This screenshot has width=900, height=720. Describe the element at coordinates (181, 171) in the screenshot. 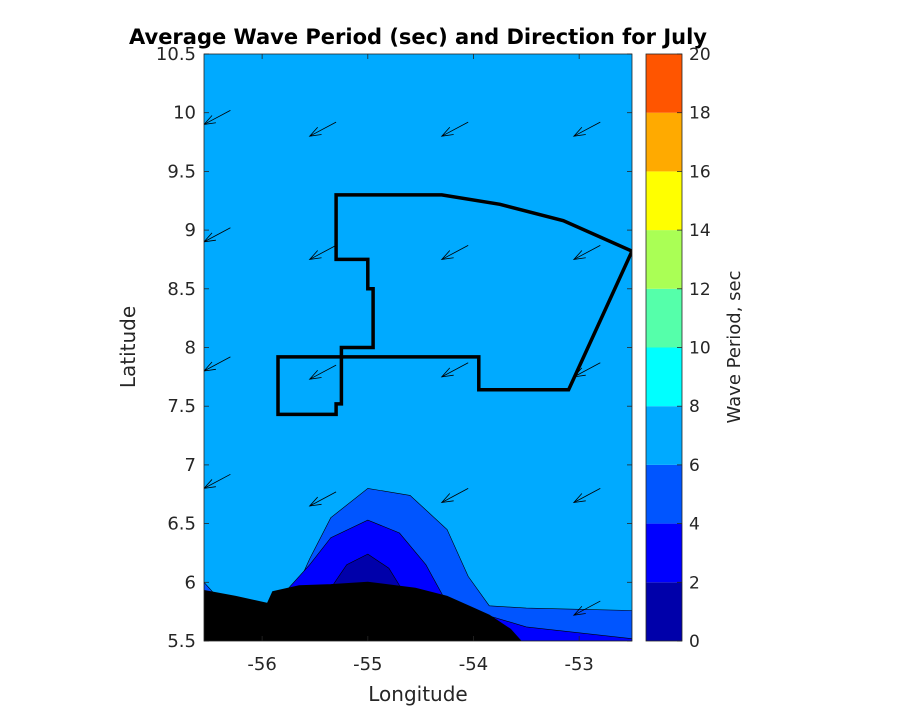

I see `y-tick-label: 9.5` at that location.